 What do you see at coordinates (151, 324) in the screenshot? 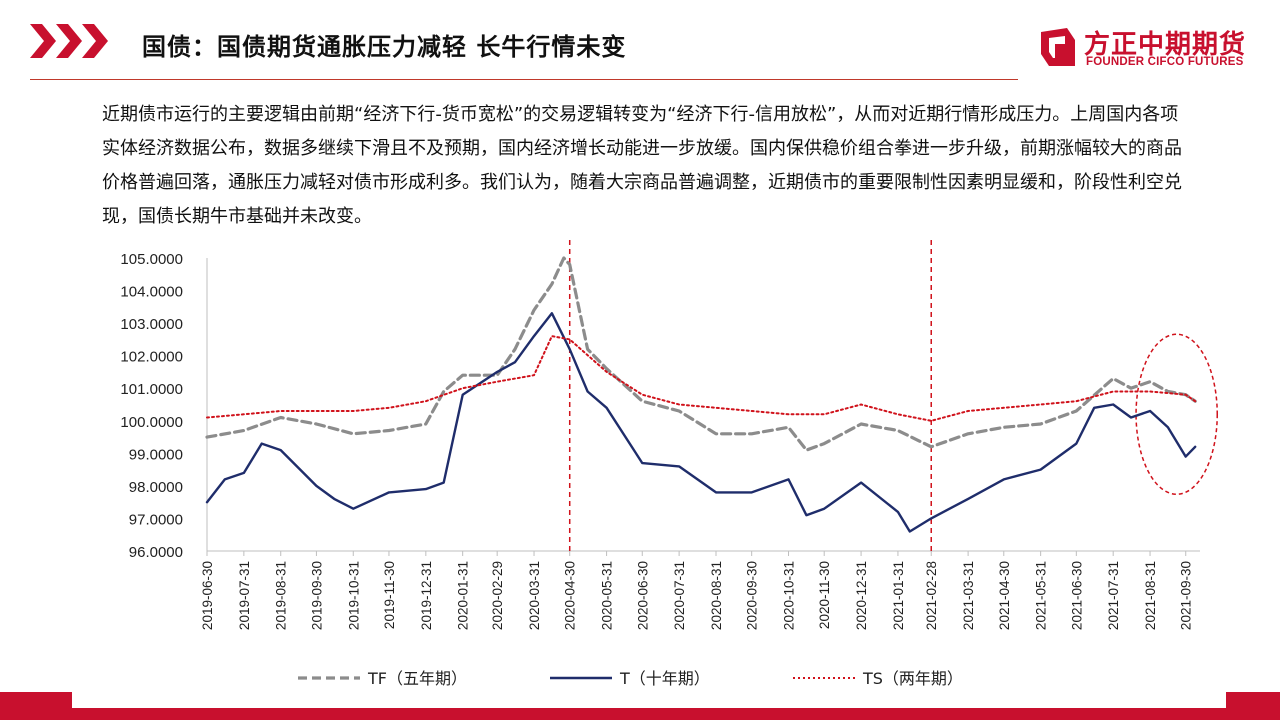
I see `y-tick-label: 103.0000` at bounding box center [151, 324].